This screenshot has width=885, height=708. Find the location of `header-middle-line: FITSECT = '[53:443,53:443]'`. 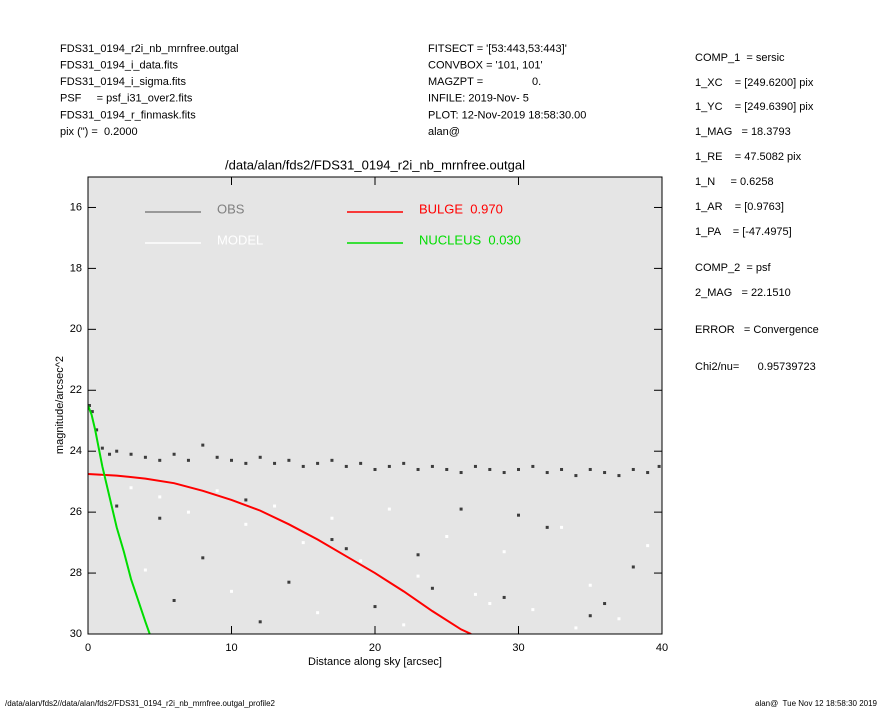

header-middle-line: FITSECT = '[53:443,53:443]' is located at coordinates (497, 49).